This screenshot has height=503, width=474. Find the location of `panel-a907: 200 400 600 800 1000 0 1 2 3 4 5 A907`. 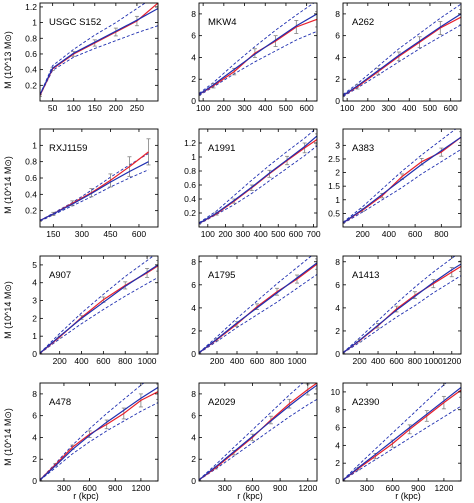

panel-a907: 200 400 600 800 1000 0 1 2 3 4 5 A907 is located at coordinates (95, 310).